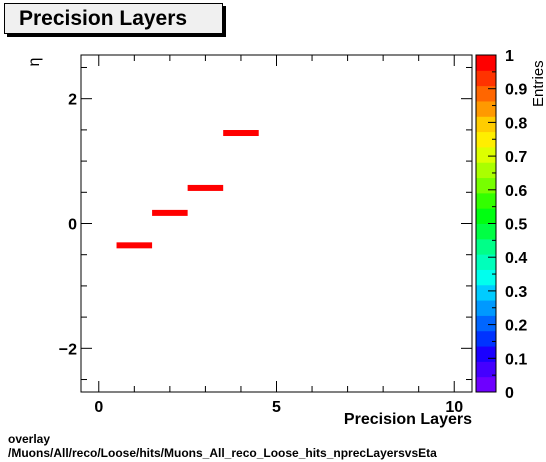 The image size is (546, 462). What do you see at coordinates (516, 123) in the screenshot?
I see `colorbar-tick-label: 0.8` at bounding box center [516, 123].